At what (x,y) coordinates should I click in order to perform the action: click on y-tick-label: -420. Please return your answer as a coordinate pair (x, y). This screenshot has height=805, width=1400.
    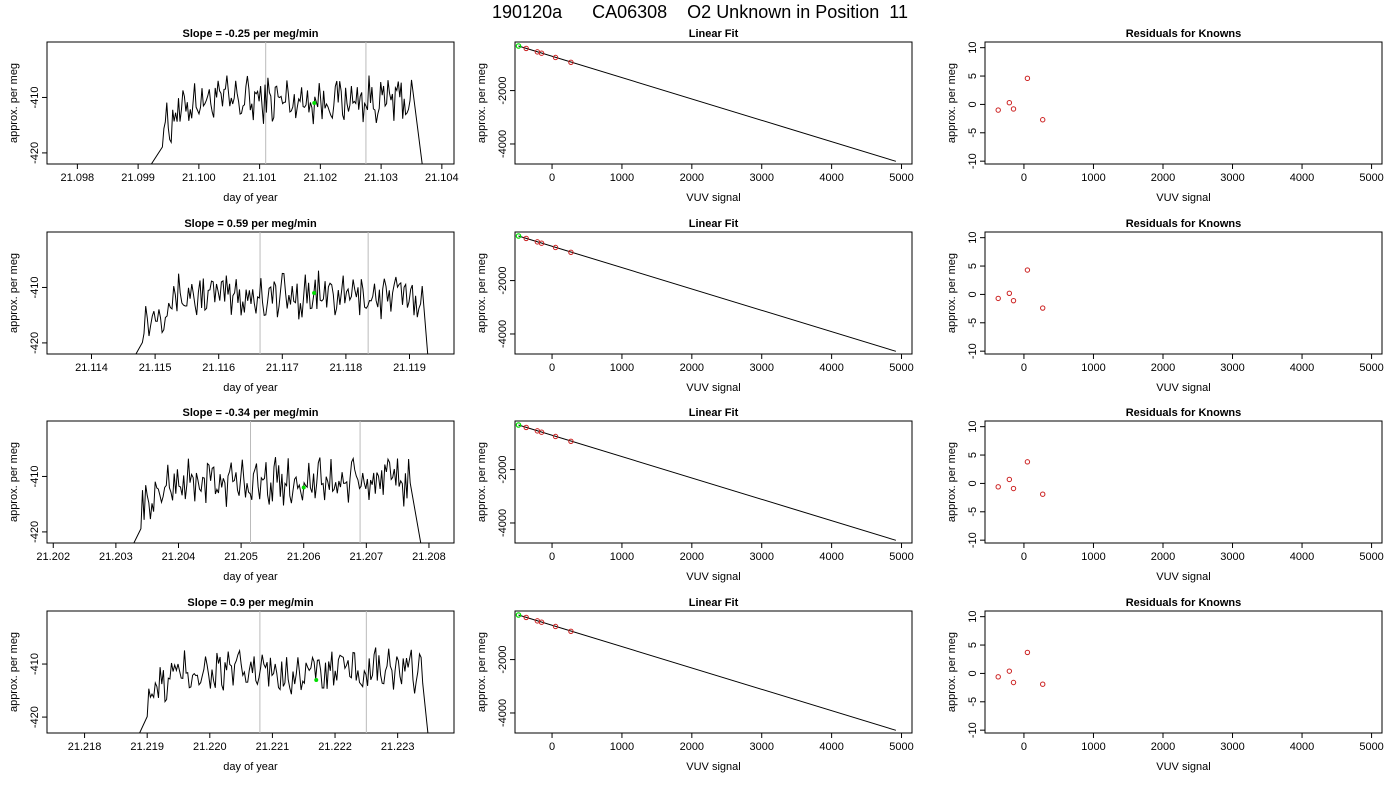
    Looking at the image, I should click on (35, 343).